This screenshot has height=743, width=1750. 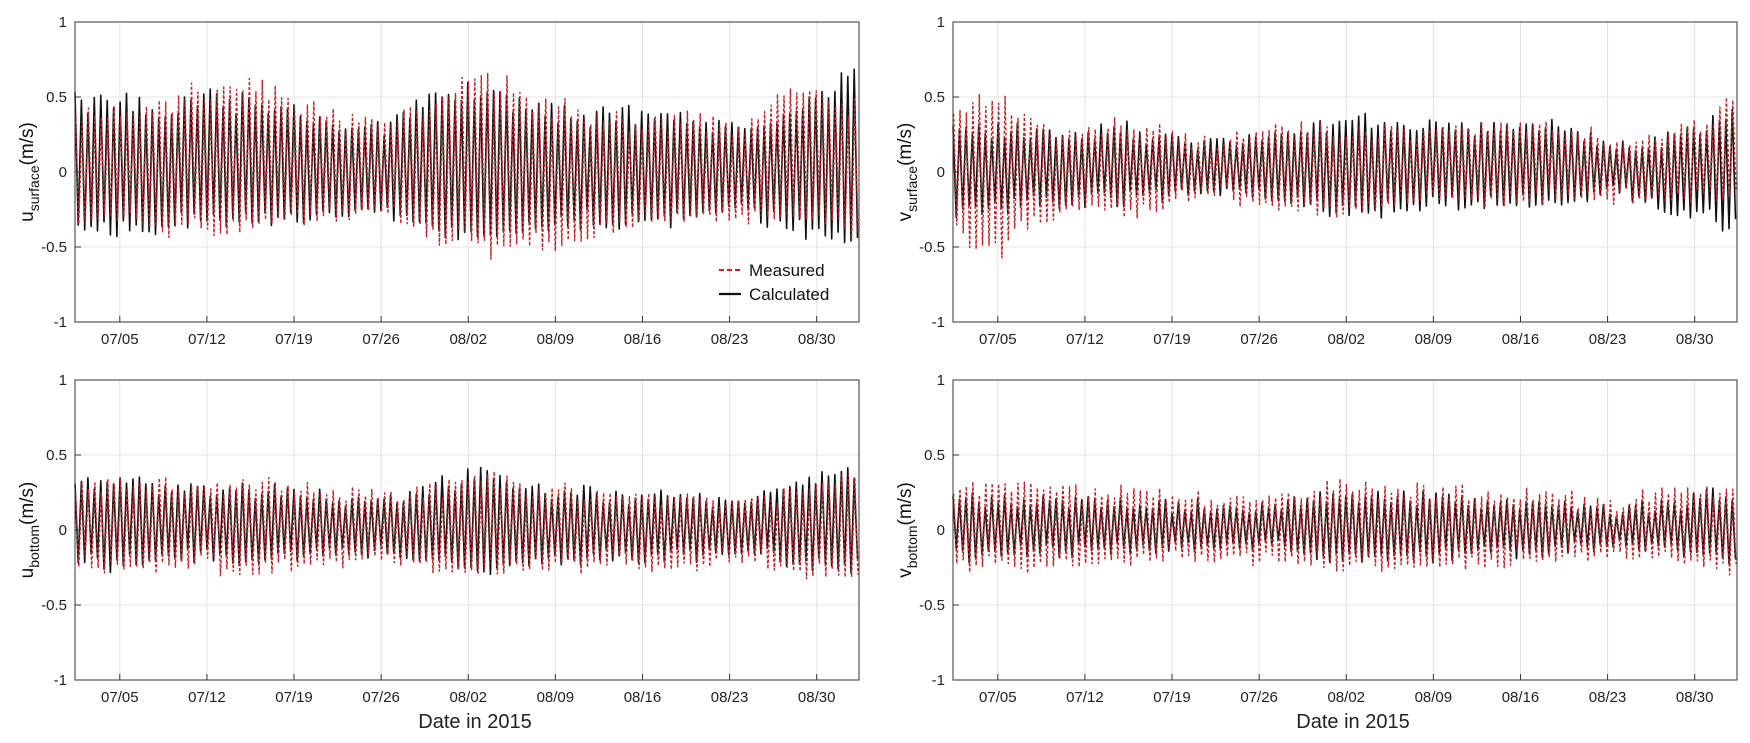 I want to click on y-axis-label: vsurface(m/s), so click(x=907, y=172).